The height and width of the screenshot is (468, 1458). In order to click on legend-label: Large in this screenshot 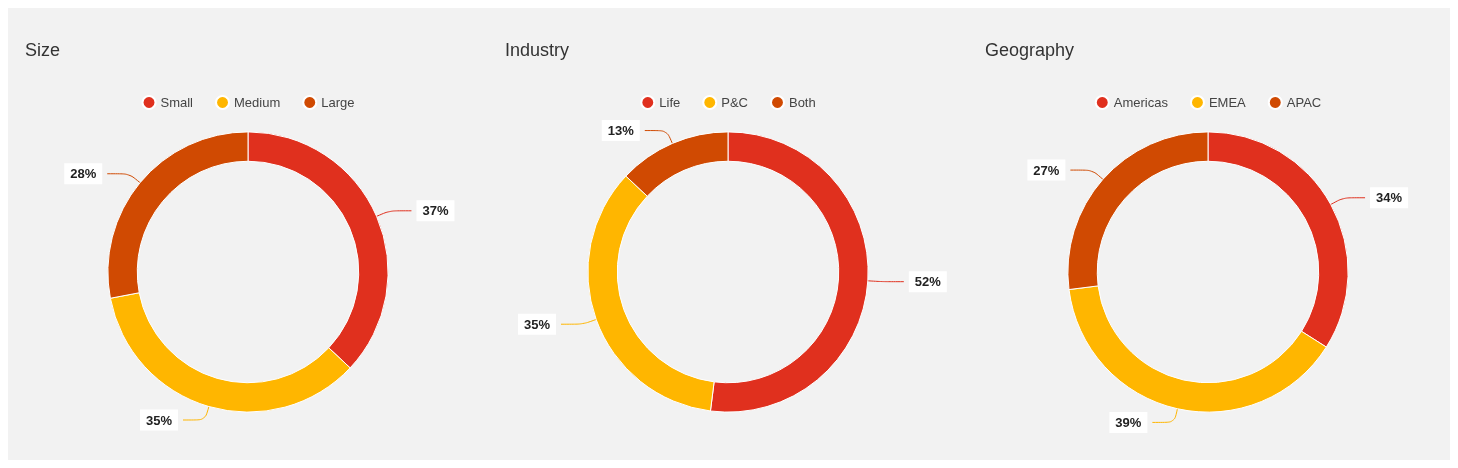, I will do `click(338, 102)`.